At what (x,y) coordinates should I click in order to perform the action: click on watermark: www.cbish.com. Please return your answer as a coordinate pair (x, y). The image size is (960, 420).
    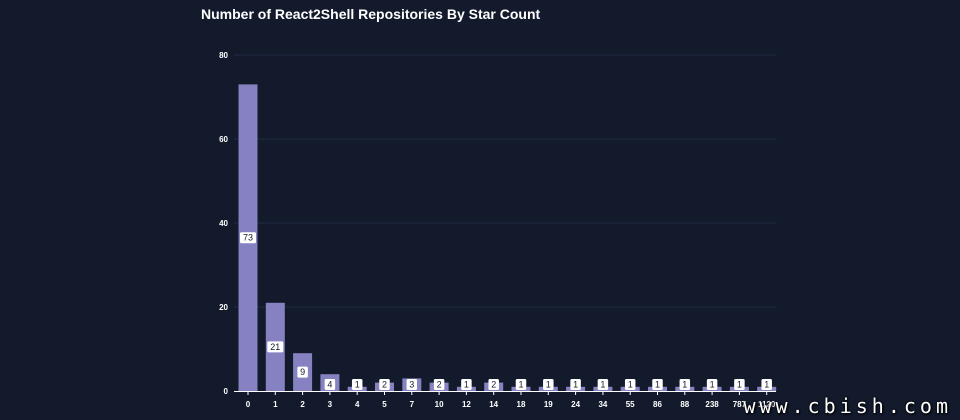
    Looking at the image, I should click on (847, 406).